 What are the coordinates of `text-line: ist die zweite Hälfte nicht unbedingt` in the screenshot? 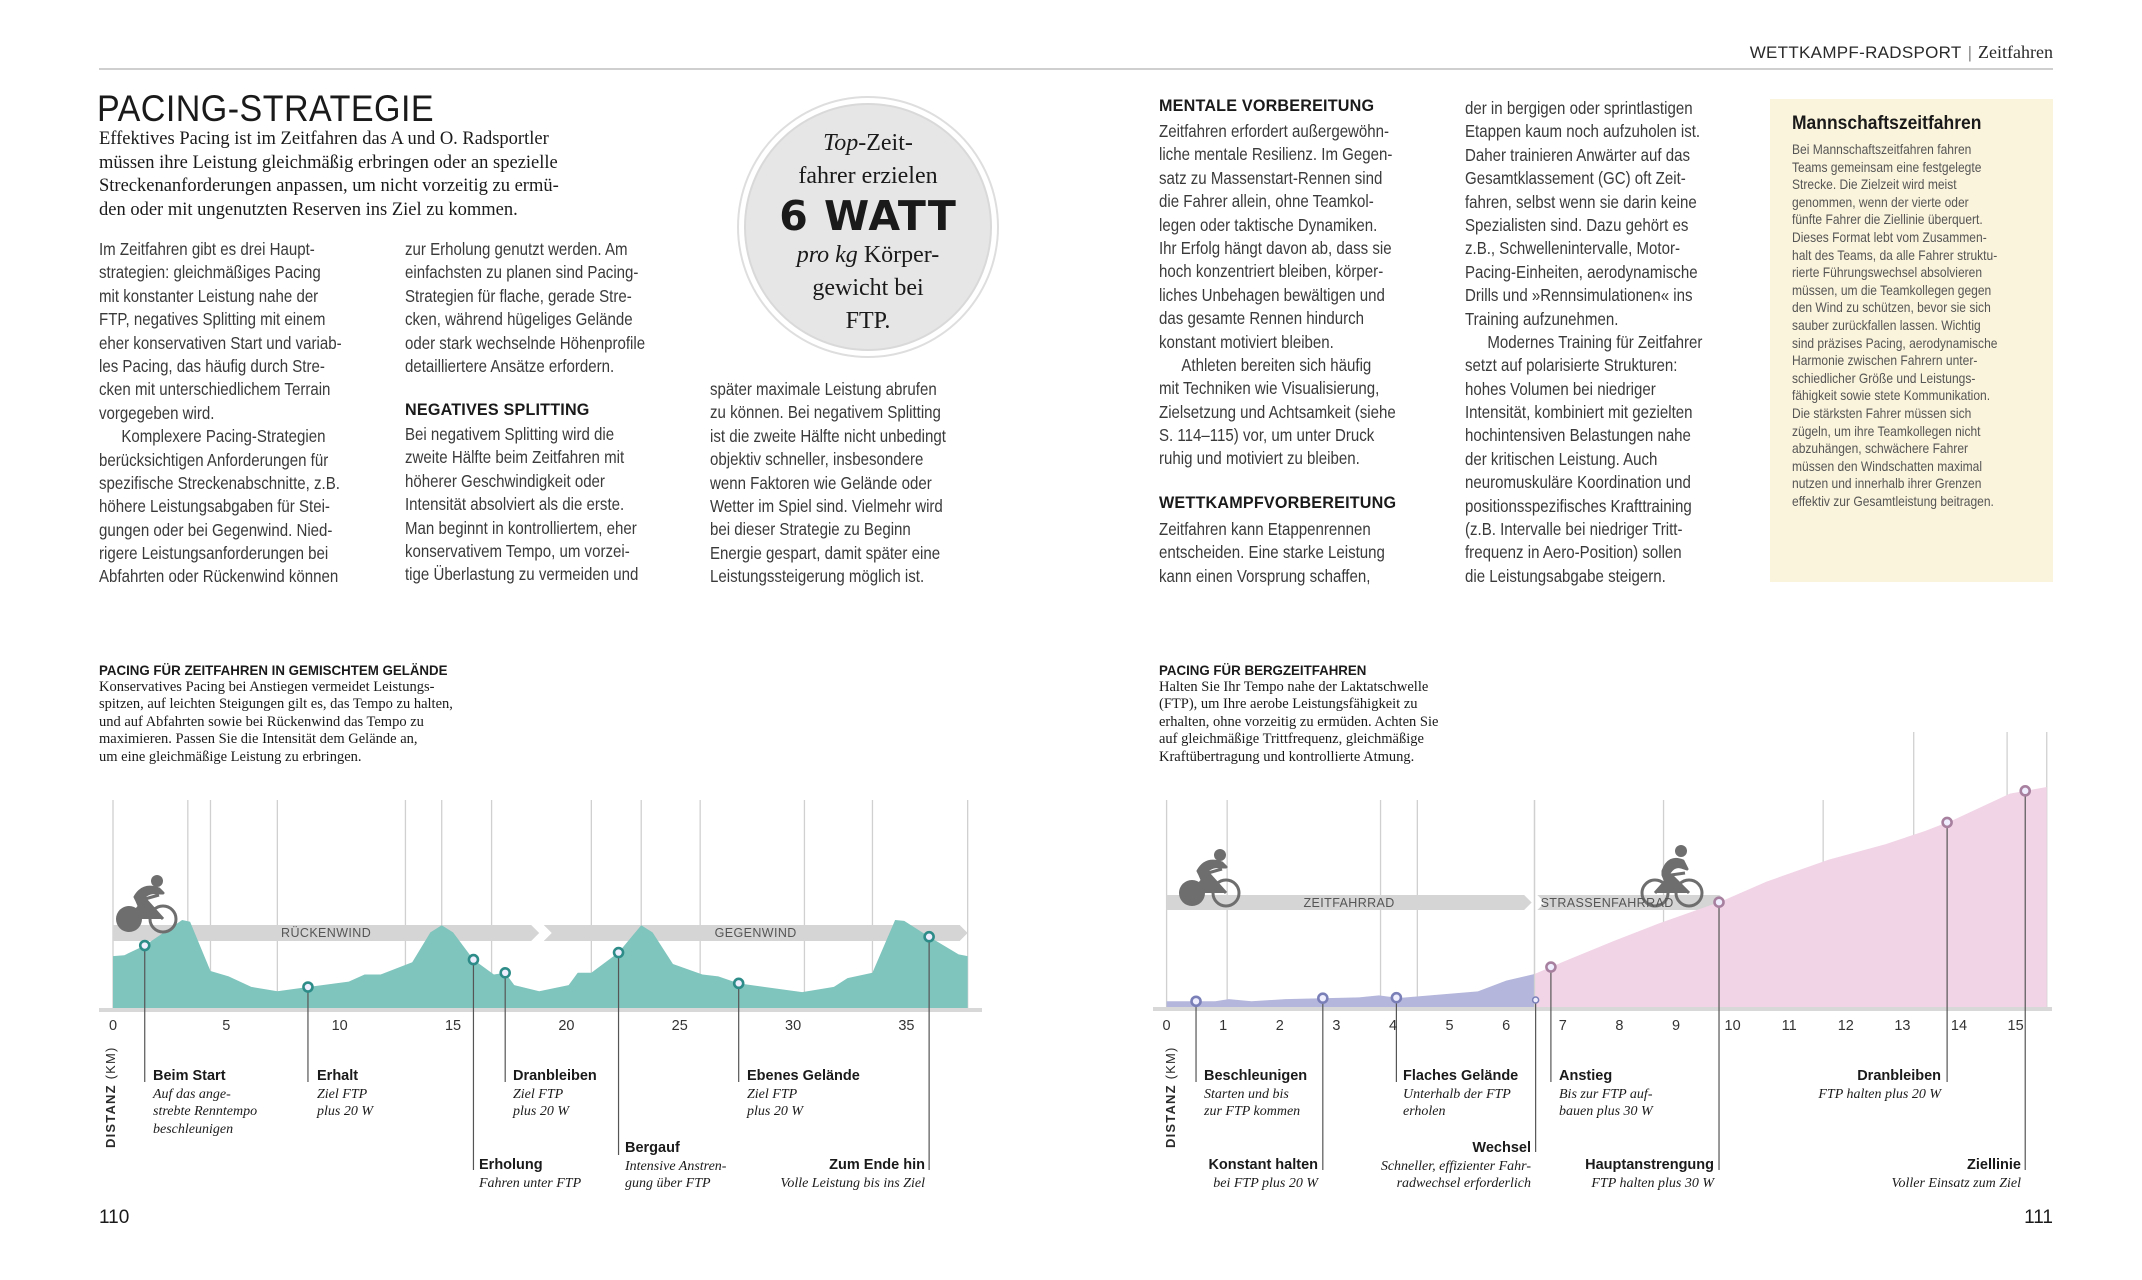 It's located at (828, 435).